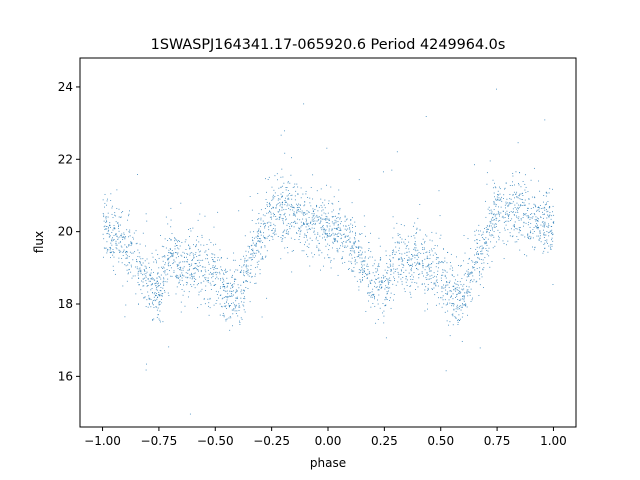 This screenshot has height=480, width=640. I want to click on x-tick-label: 0.50, so click(440, 441).